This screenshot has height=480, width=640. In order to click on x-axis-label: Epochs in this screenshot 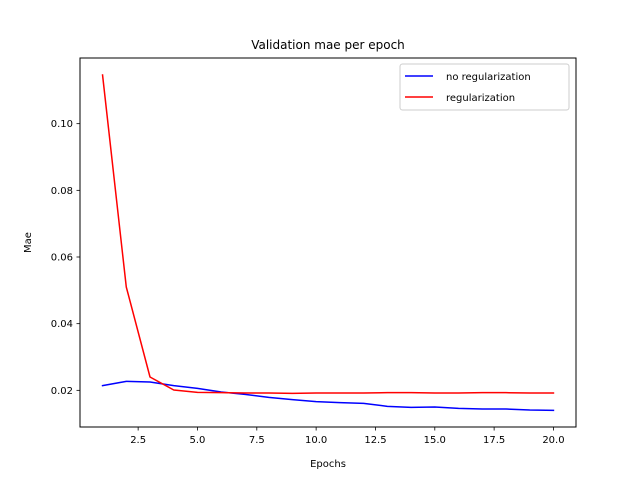, I will do `click(328, 464)`.